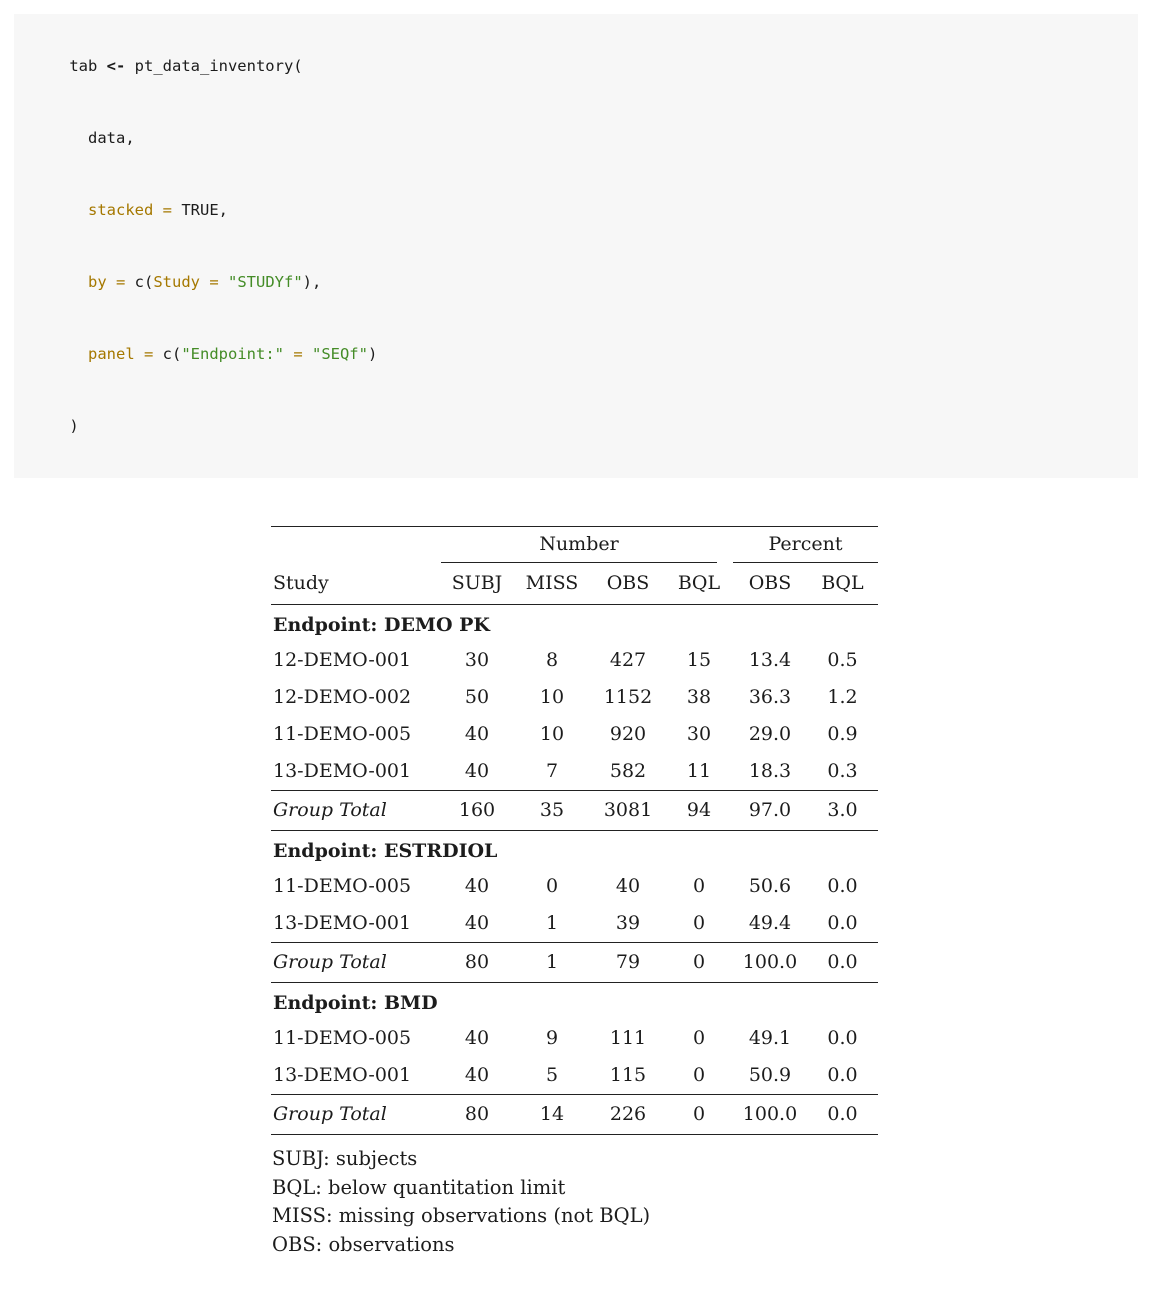 This screenshot has width=1152, height=1299. I want to click on col-header-subj: SUBJ, so click(477, 584).